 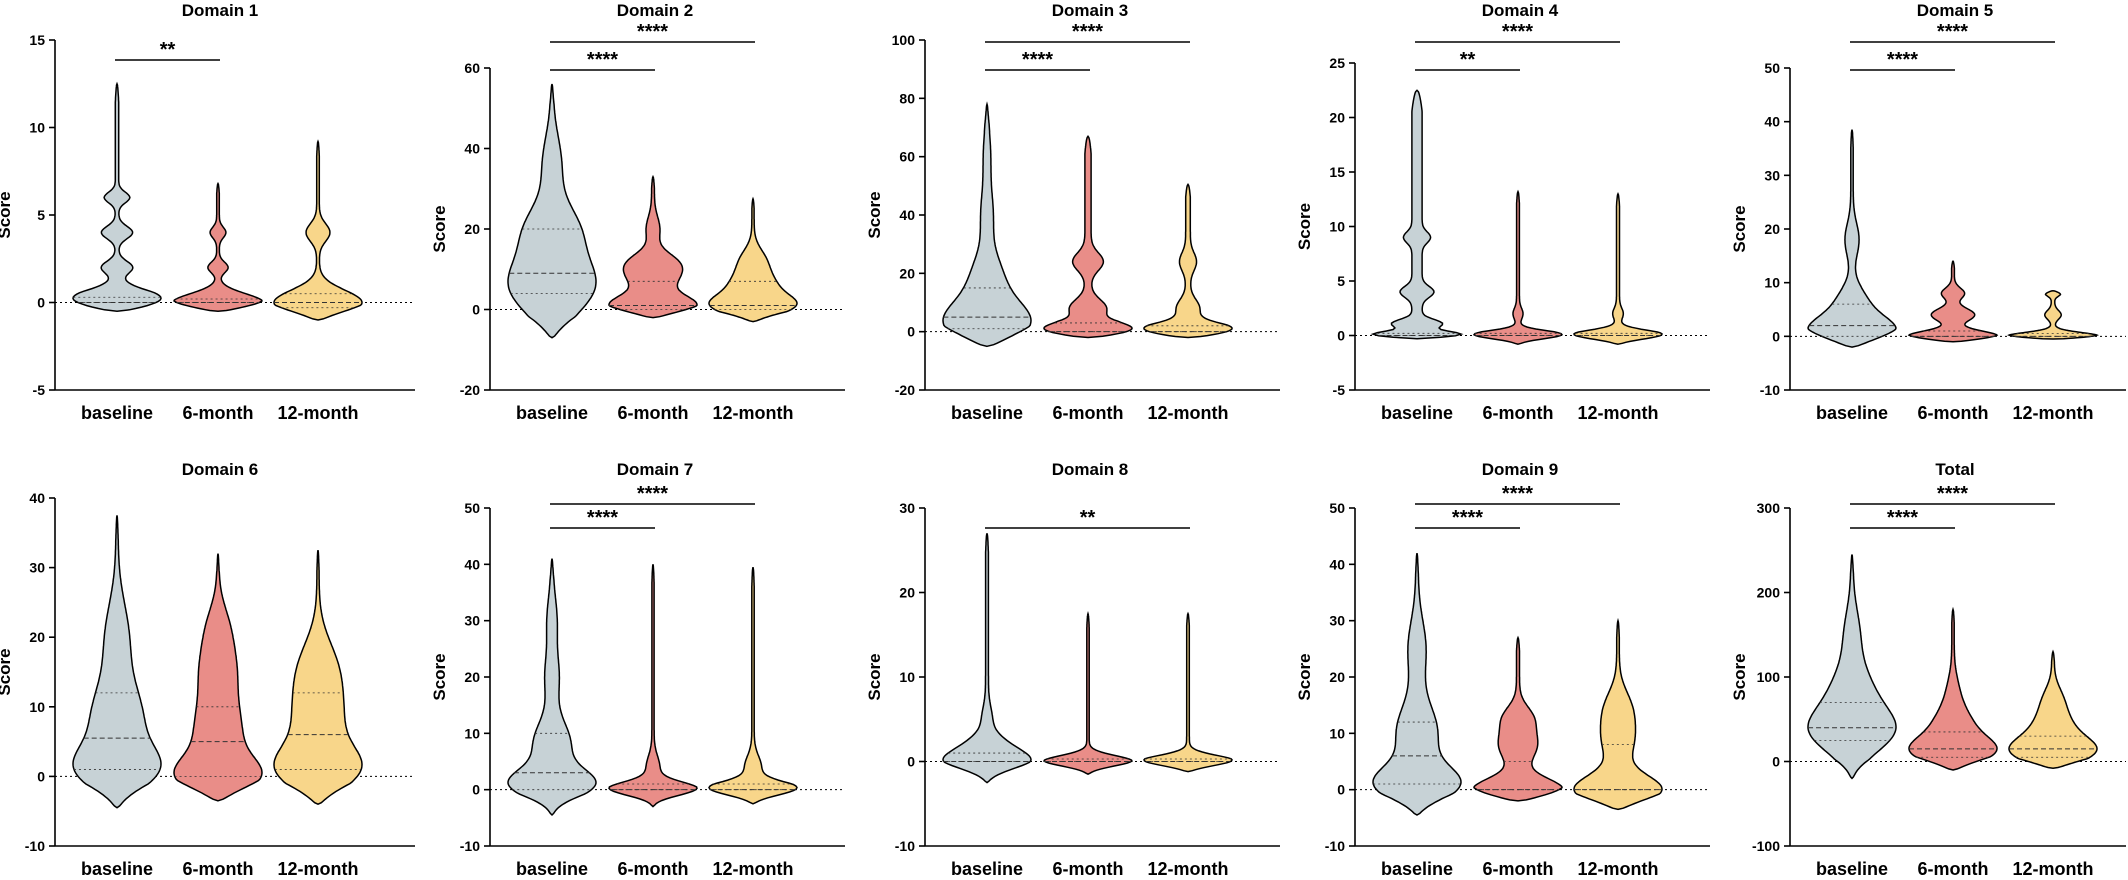 What do you see at coordinates (1955, 10) in the screenshot?
I see `panel-title: Domain 5` at bounding box center [1955, 10].